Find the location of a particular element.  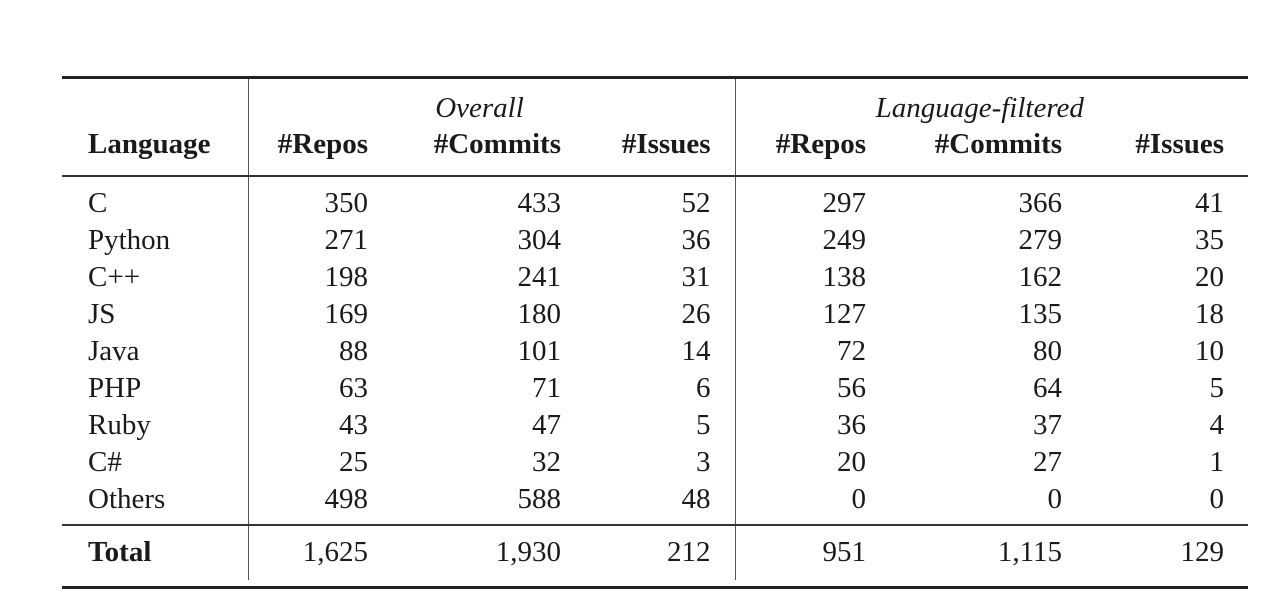

cell-filtered-repos: 0 is located at coordinates (859, 499).